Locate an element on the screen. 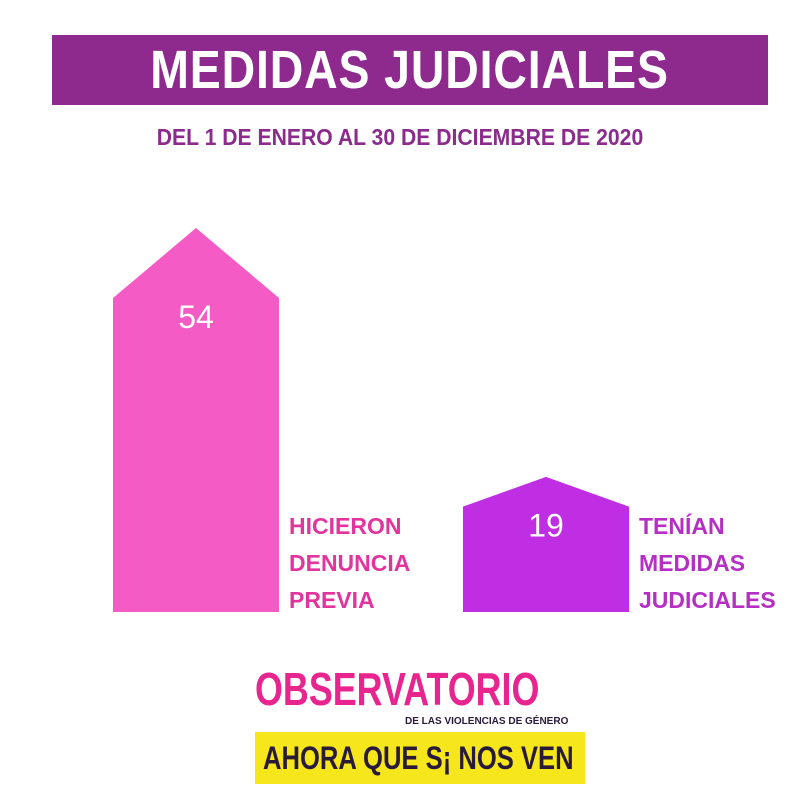 Image resolution: width=800 pixels, height=800 pixels. title-banner: MEDIDAS JUDICIALES is located at coordinates (410, 70).